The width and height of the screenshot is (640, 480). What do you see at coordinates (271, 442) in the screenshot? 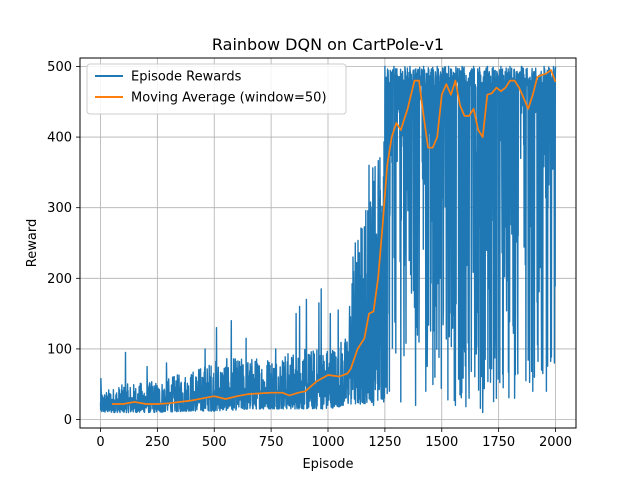
I see `x-tick-label: 750` at bounding box center [271, 442].